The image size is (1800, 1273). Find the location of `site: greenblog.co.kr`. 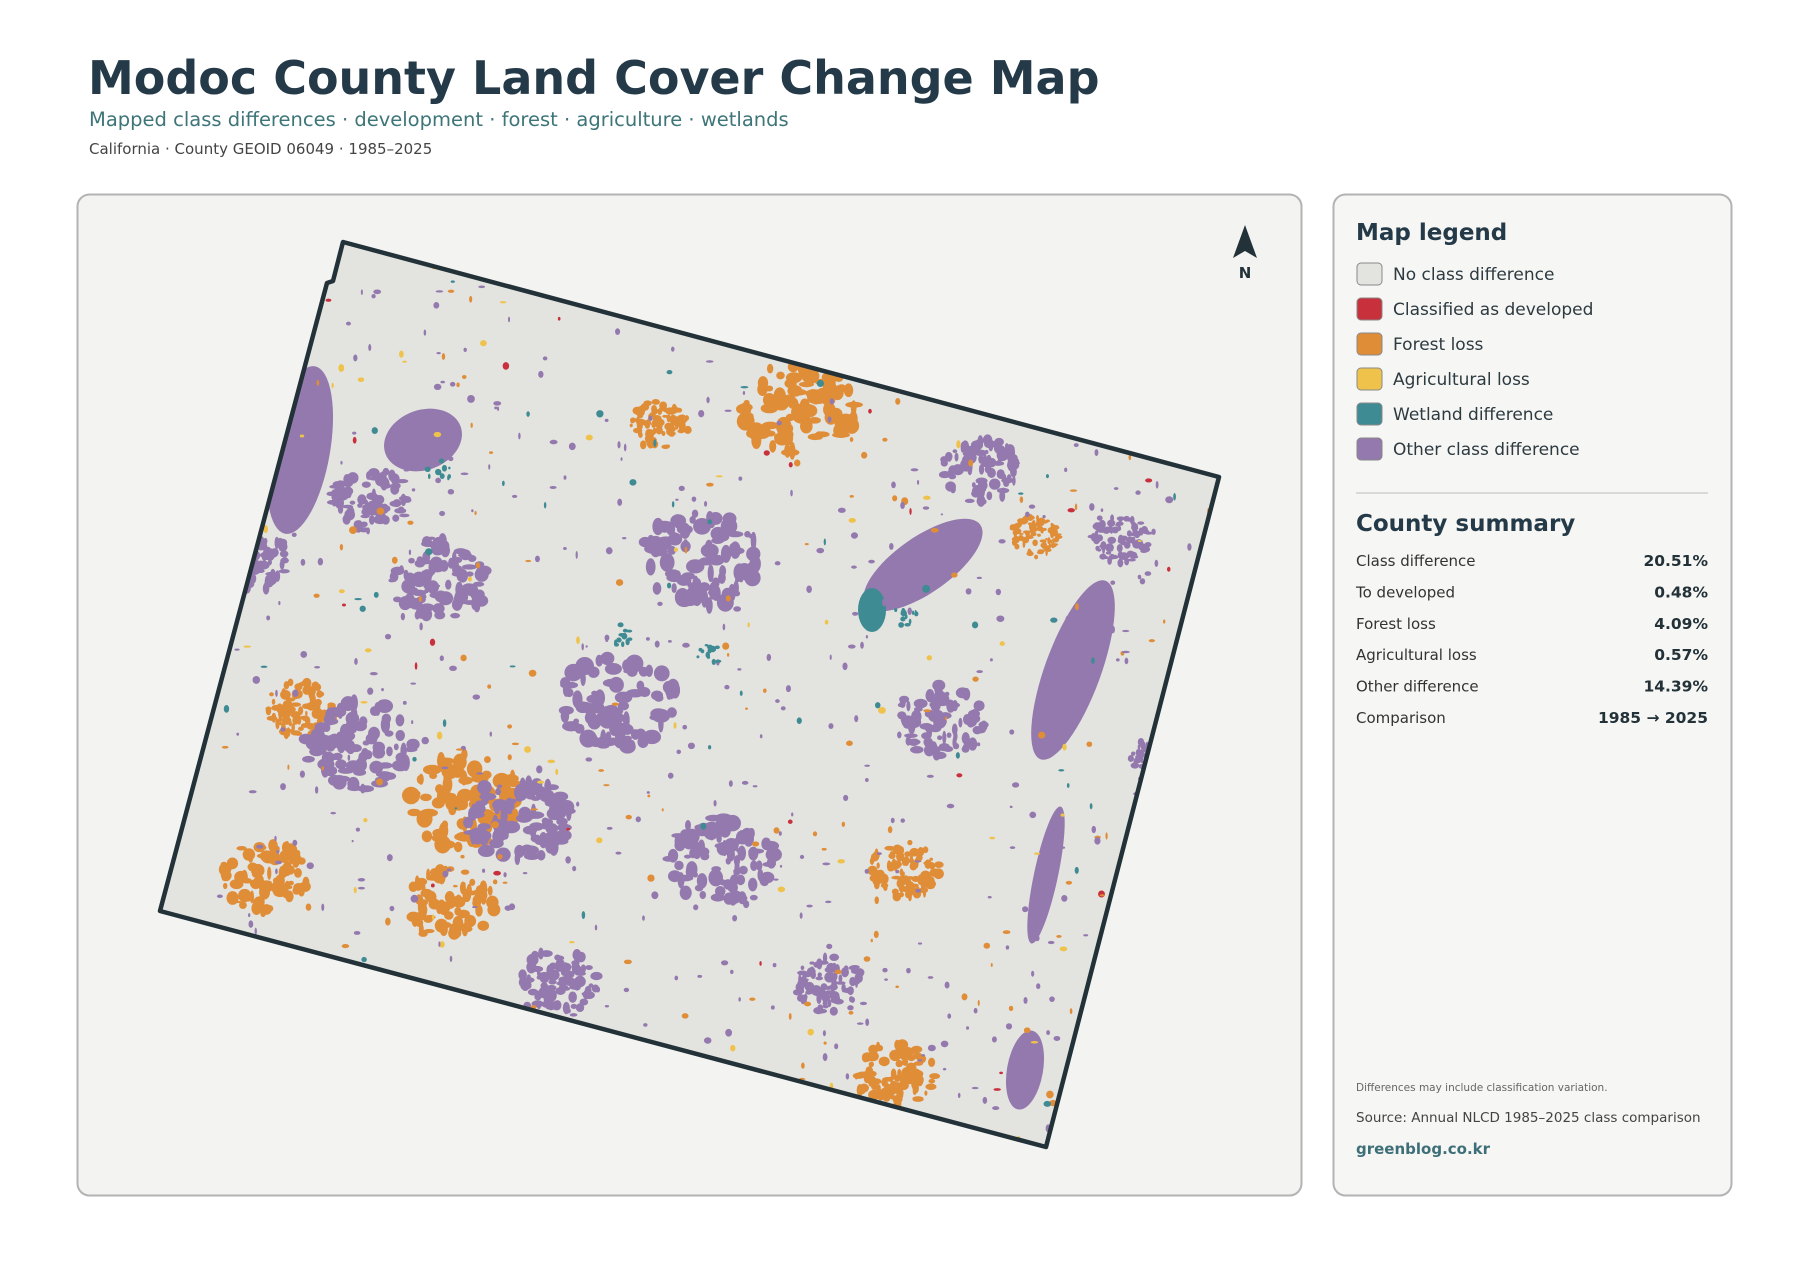

site: greenblog.co.kr is located at coordinates (1423, 1149).